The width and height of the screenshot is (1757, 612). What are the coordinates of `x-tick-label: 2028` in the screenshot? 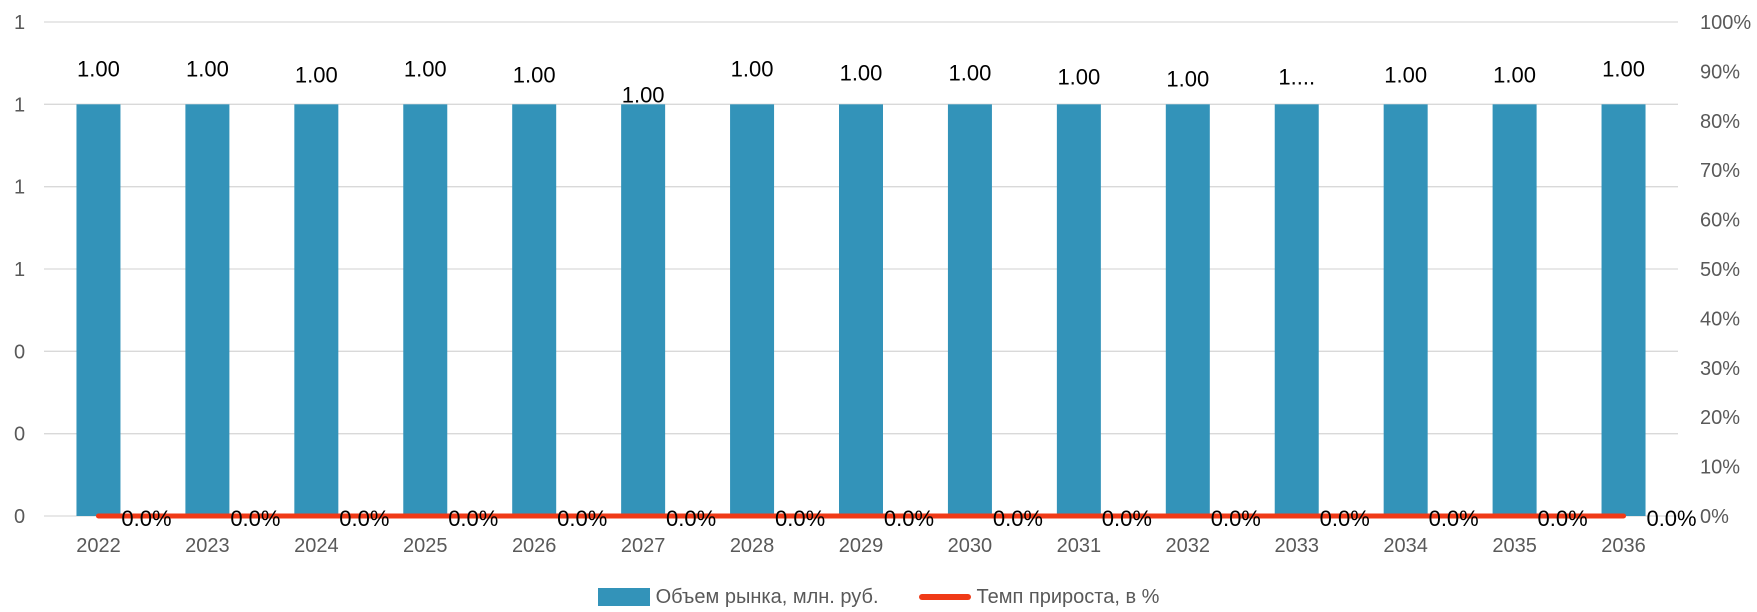 It's located at (752, 546).